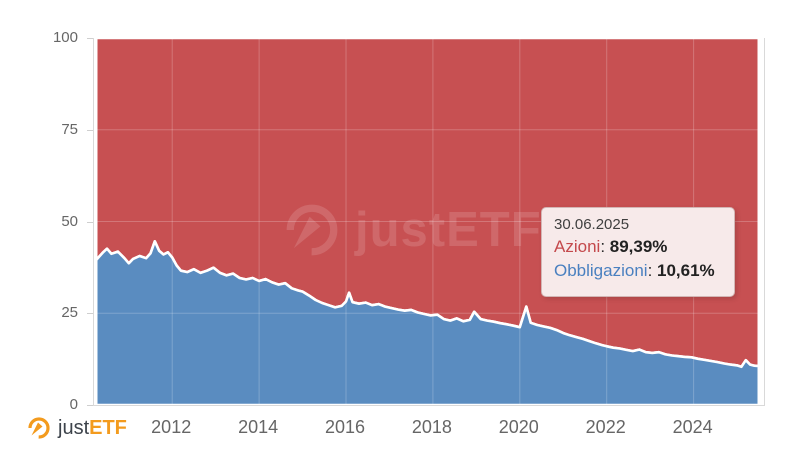  What do you see at coordinates (258, 427) in the screenshot?
I see `x-axis-label: 2014` at bounding box center [258, 427].